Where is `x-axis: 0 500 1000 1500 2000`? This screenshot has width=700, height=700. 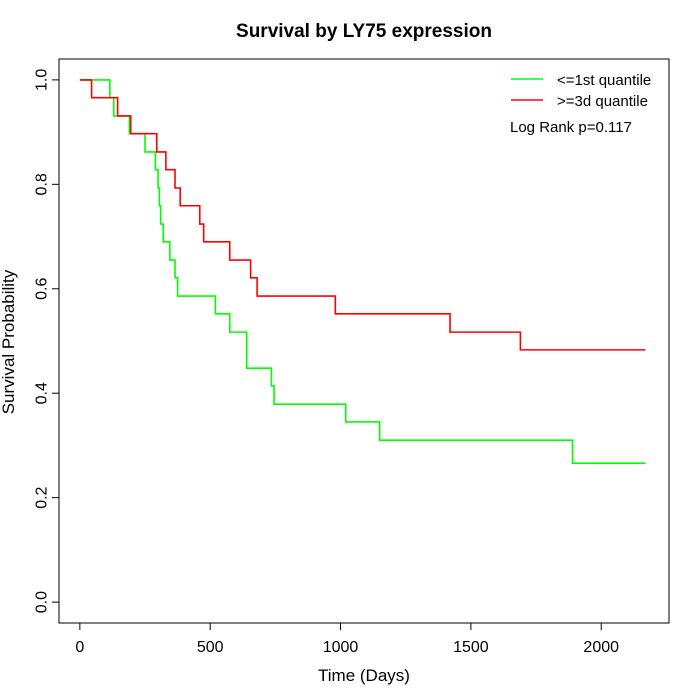 x-axis: 0 500 1000 1500 2000 is located at coordinates (347, 639).